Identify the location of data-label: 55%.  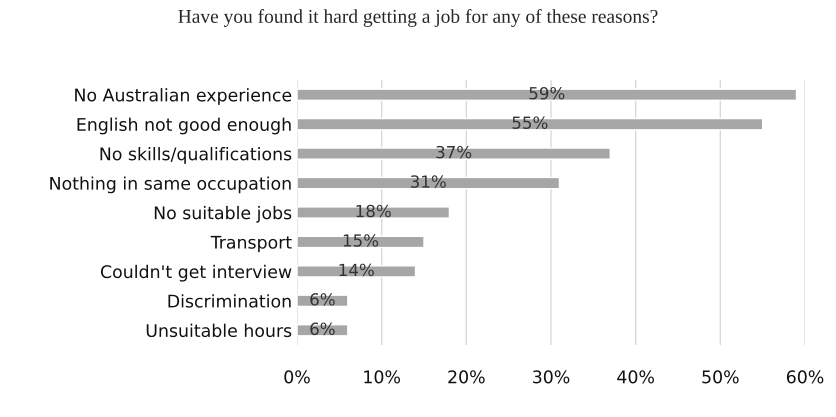
(530, 123).